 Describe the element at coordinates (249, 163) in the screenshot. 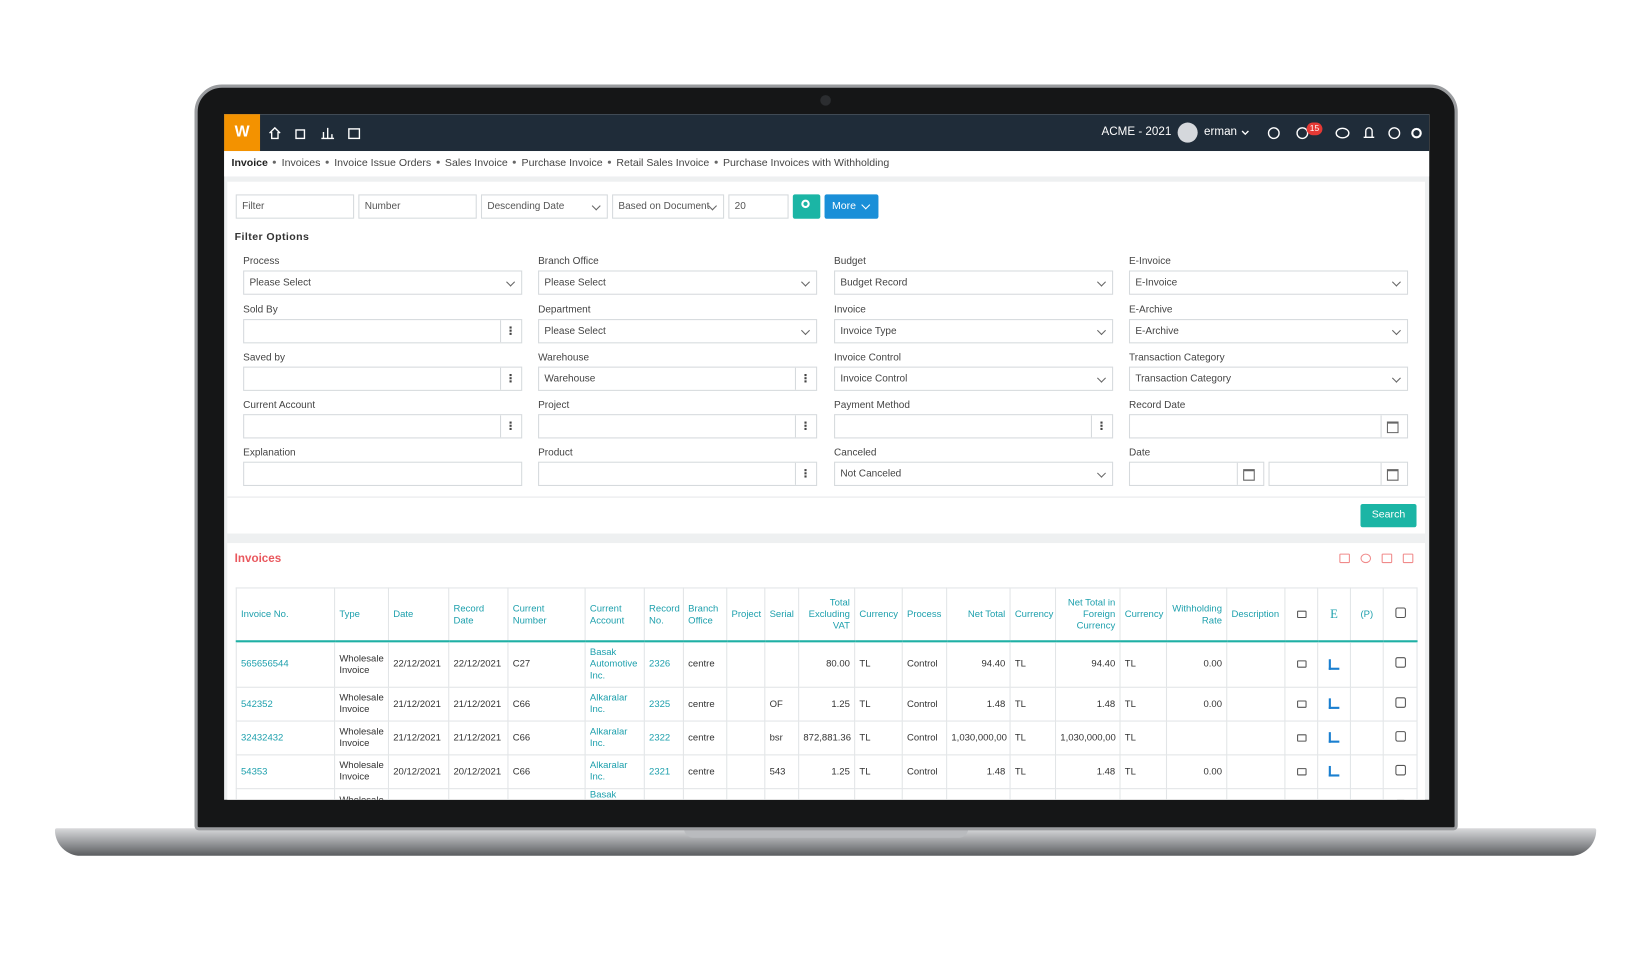

I see `breadcrumb-item: Invoice` at that location.